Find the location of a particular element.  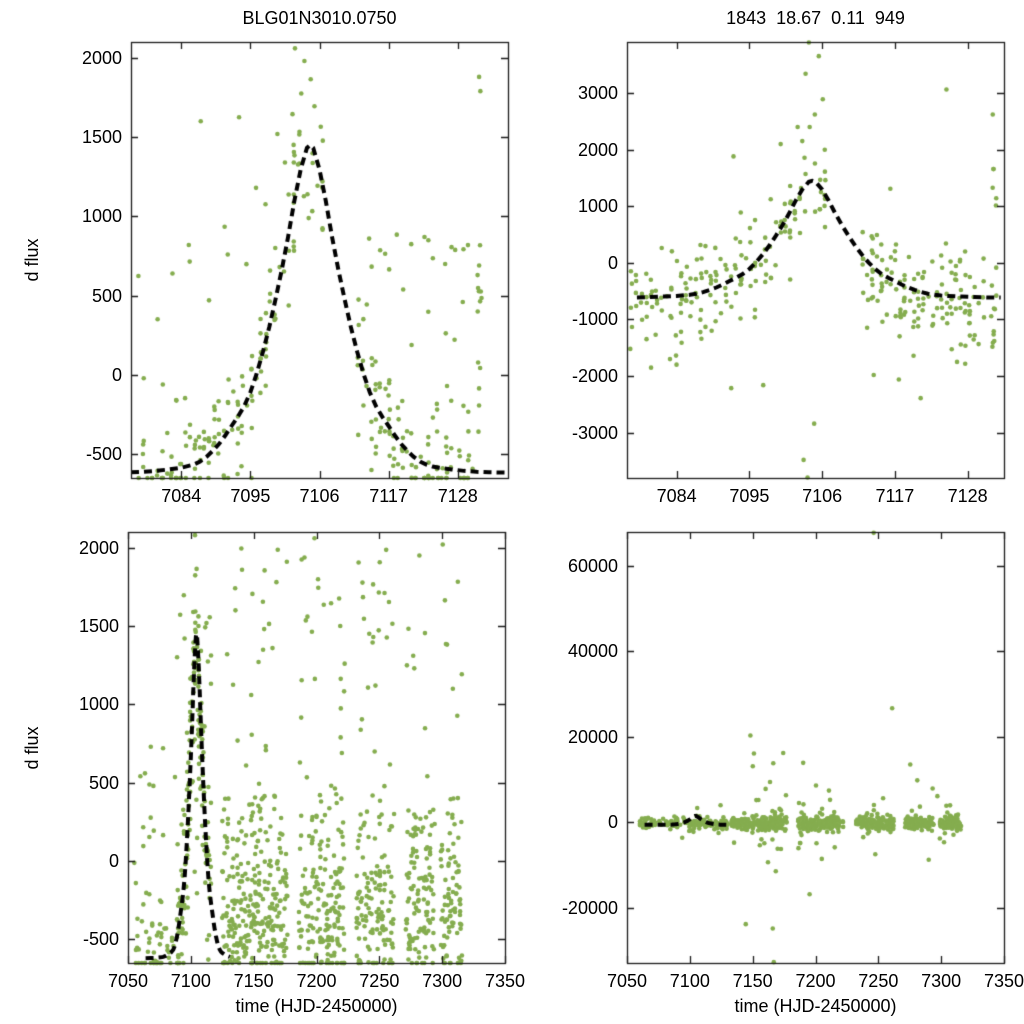

x-axis-label-bottom-left: time (HJD-2450000) is located at coordinates (316, 1006).